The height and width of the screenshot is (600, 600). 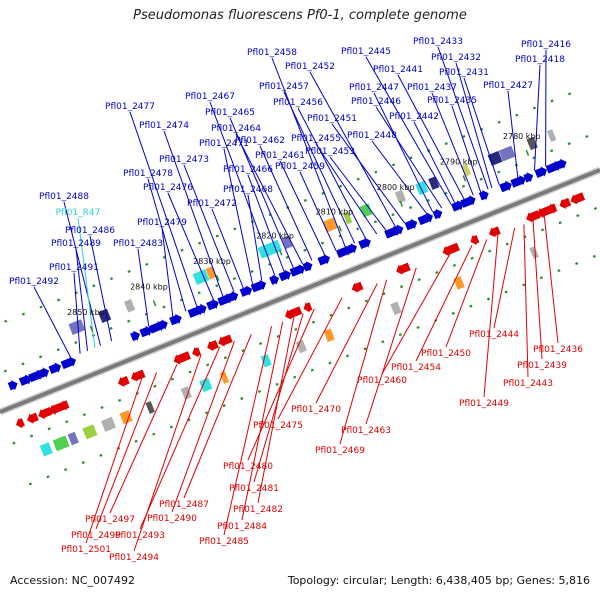 I want to click on ruler-label: 2810 kbp, so click(x=335, y=212).